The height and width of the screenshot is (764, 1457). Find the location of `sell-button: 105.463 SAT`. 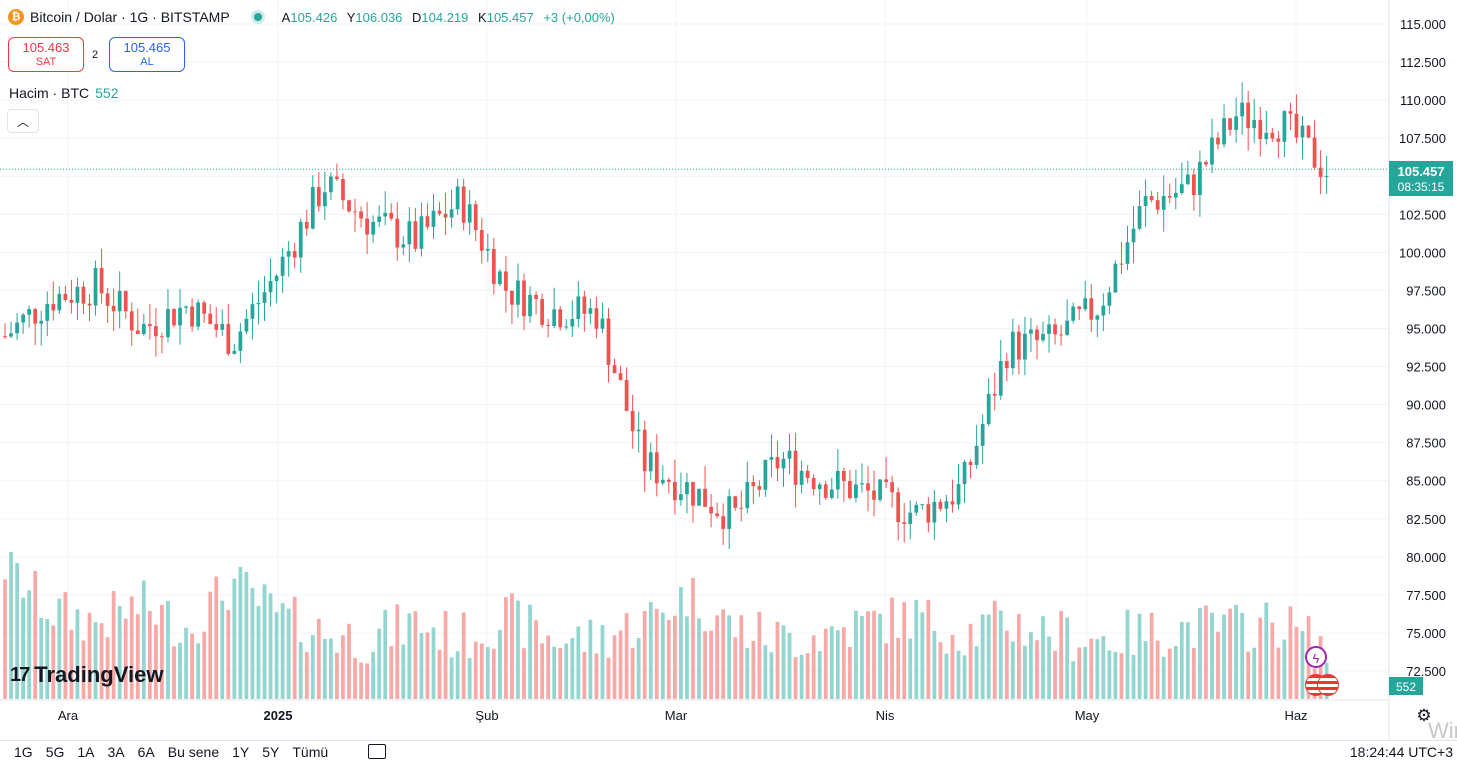

sell-button: 105.463 SAT is located at coordinates (46, 54).